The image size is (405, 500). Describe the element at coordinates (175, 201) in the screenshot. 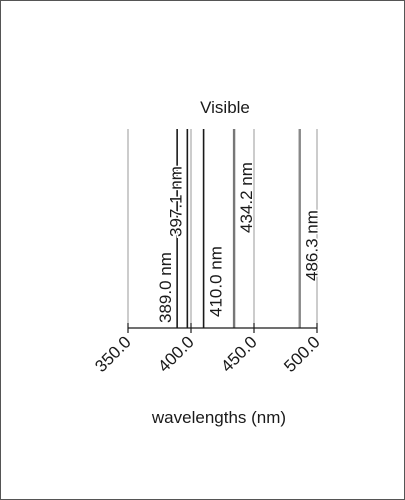

I see `spectral-line-label-1: 397.1 nm` at that location.